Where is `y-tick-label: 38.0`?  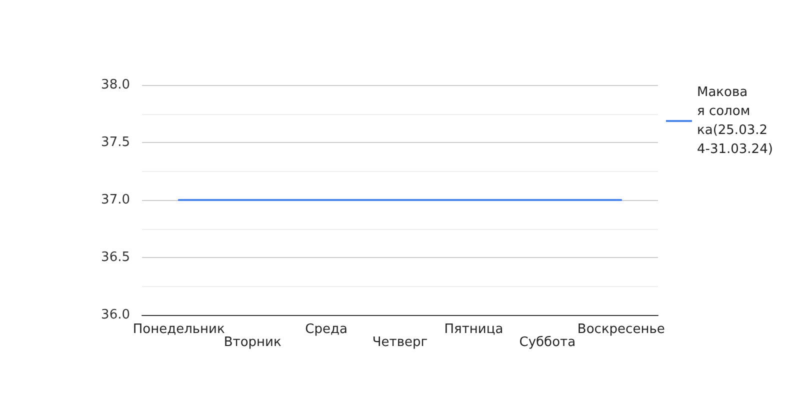 y-tick-label: 38.0 is located at coordinates (115, 85).